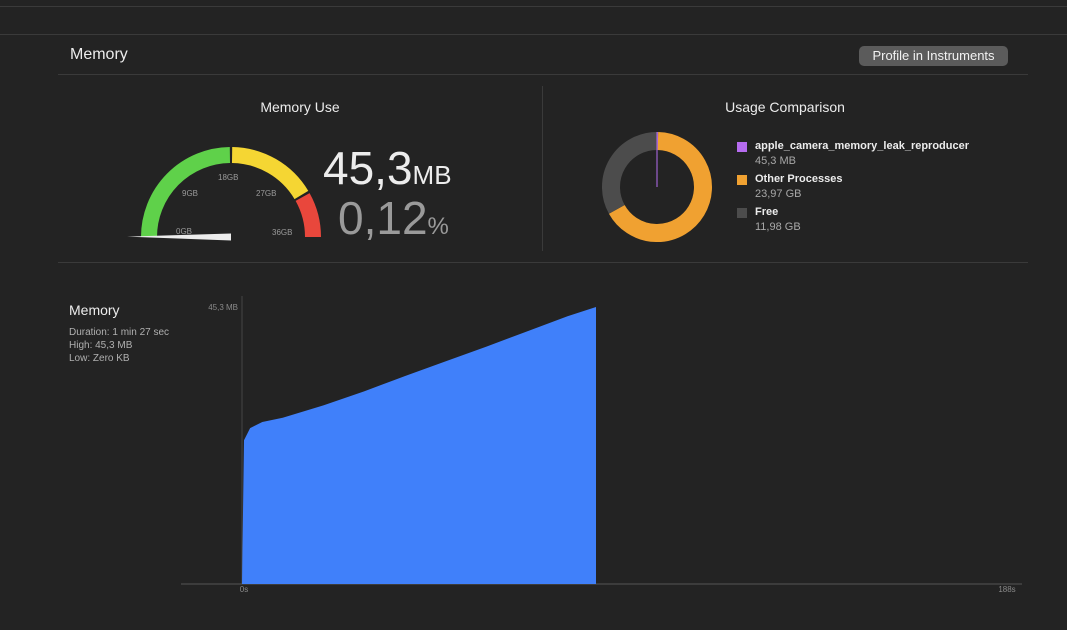  What do you see at coordinates (630, 172) in the screenshot?
I see `donut-slice-free` at bounding box center [630, 172].